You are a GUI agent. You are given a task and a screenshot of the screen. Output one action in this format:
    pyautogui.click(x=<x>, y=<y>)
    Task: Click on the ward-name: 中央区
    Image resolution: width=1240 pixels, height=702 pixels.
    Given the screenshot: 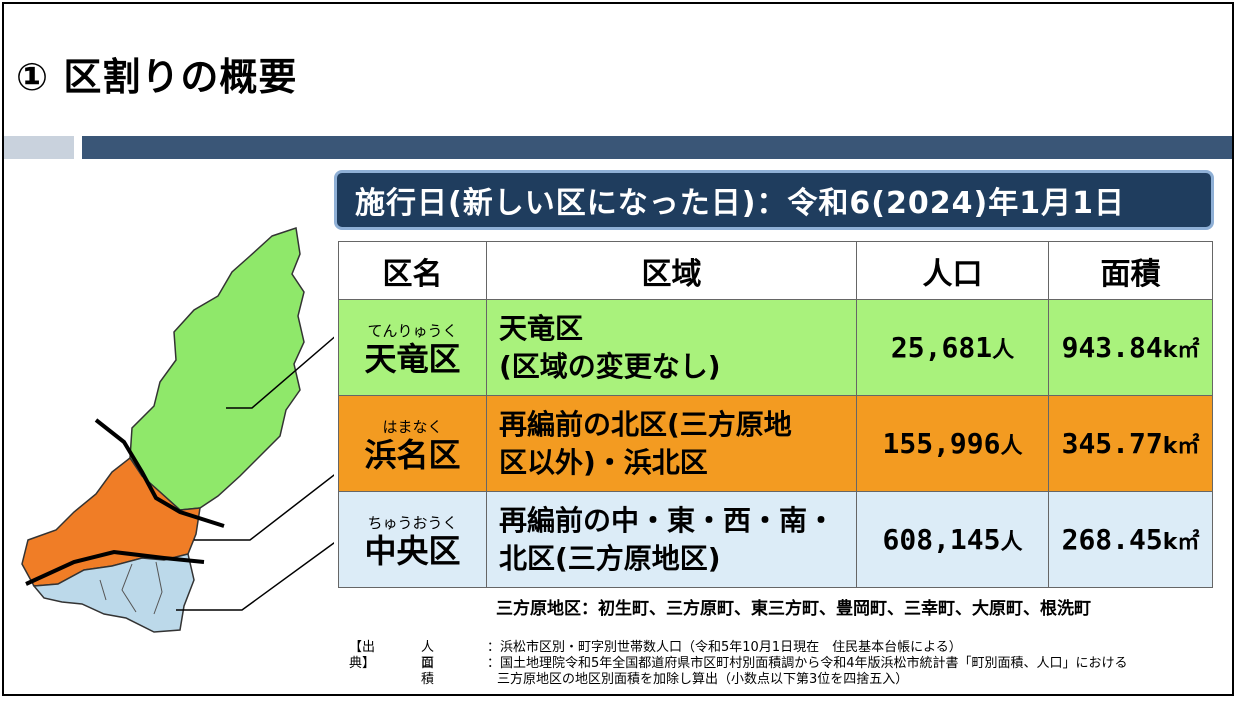 What is the action you would take?
    pyautogui.click(x=412, y=550)
    